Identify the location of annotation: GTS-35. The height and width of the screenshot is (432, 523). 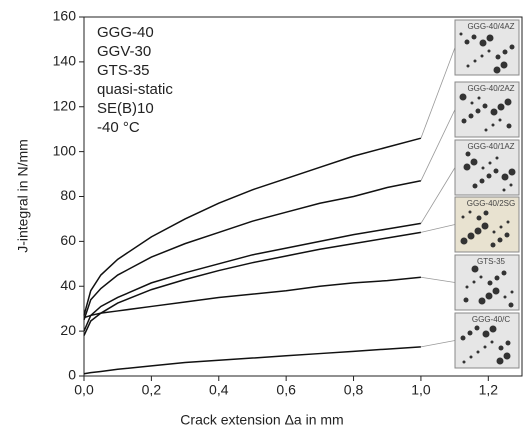
(123, 70).